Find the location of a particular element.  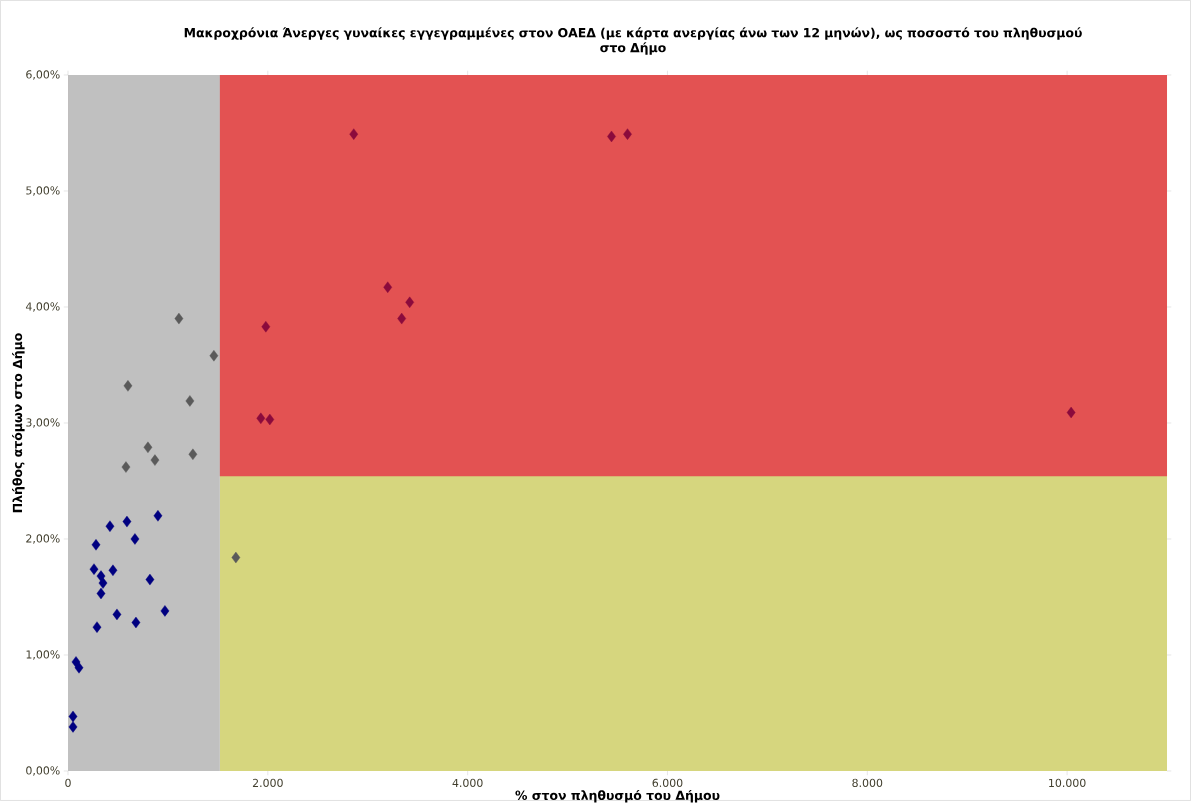

x-tick-label: 4.000 is located at coordinates (467, 783).